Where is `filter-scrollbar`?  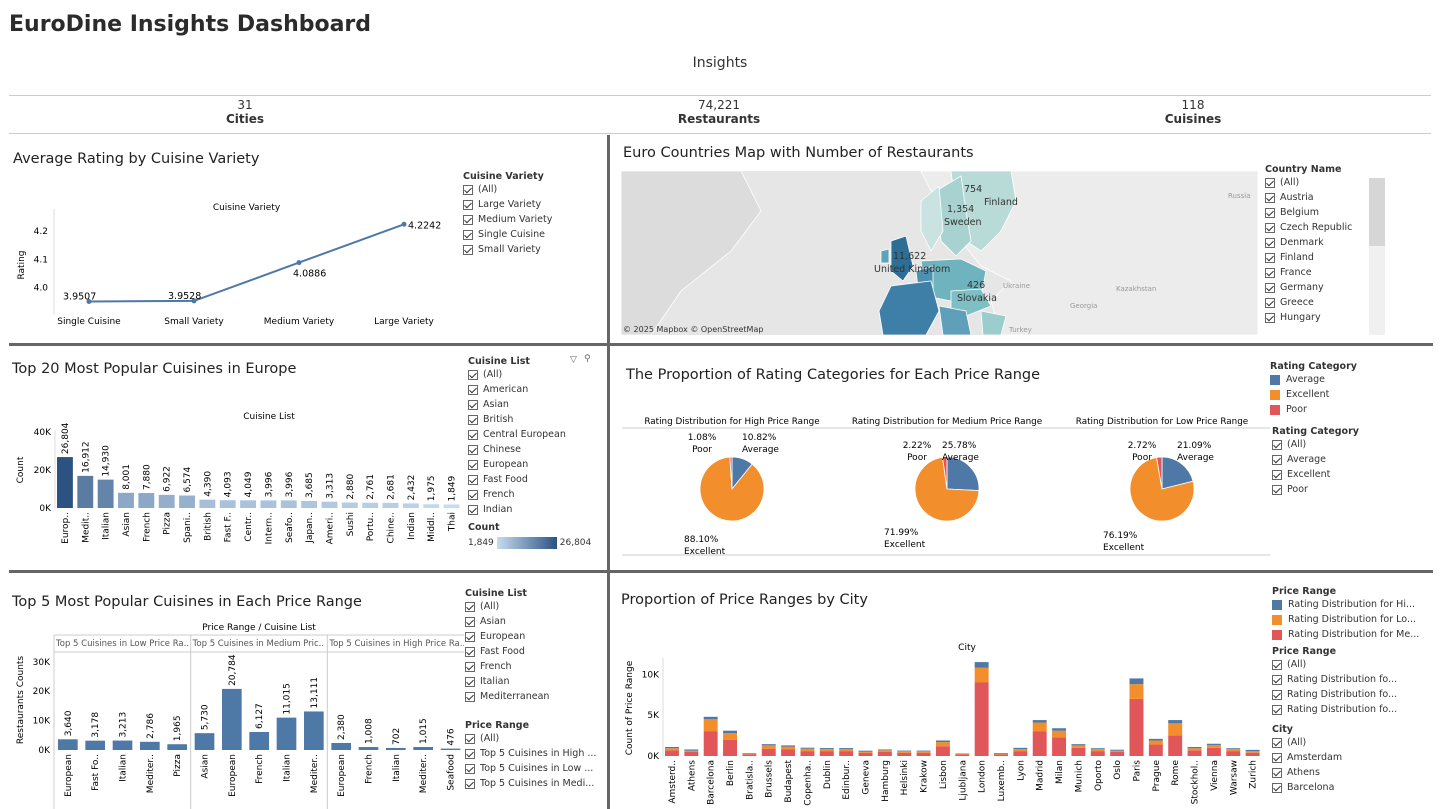
filter-scrollbar is located at coordinates (1377, 256).